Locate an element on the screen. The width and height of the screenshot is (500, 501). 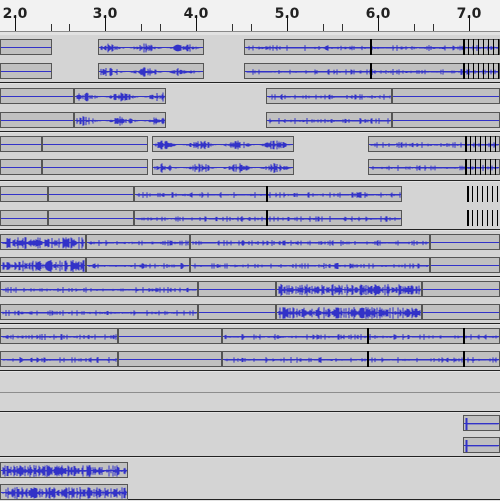
channel-right is located at coordinates (250, 265).